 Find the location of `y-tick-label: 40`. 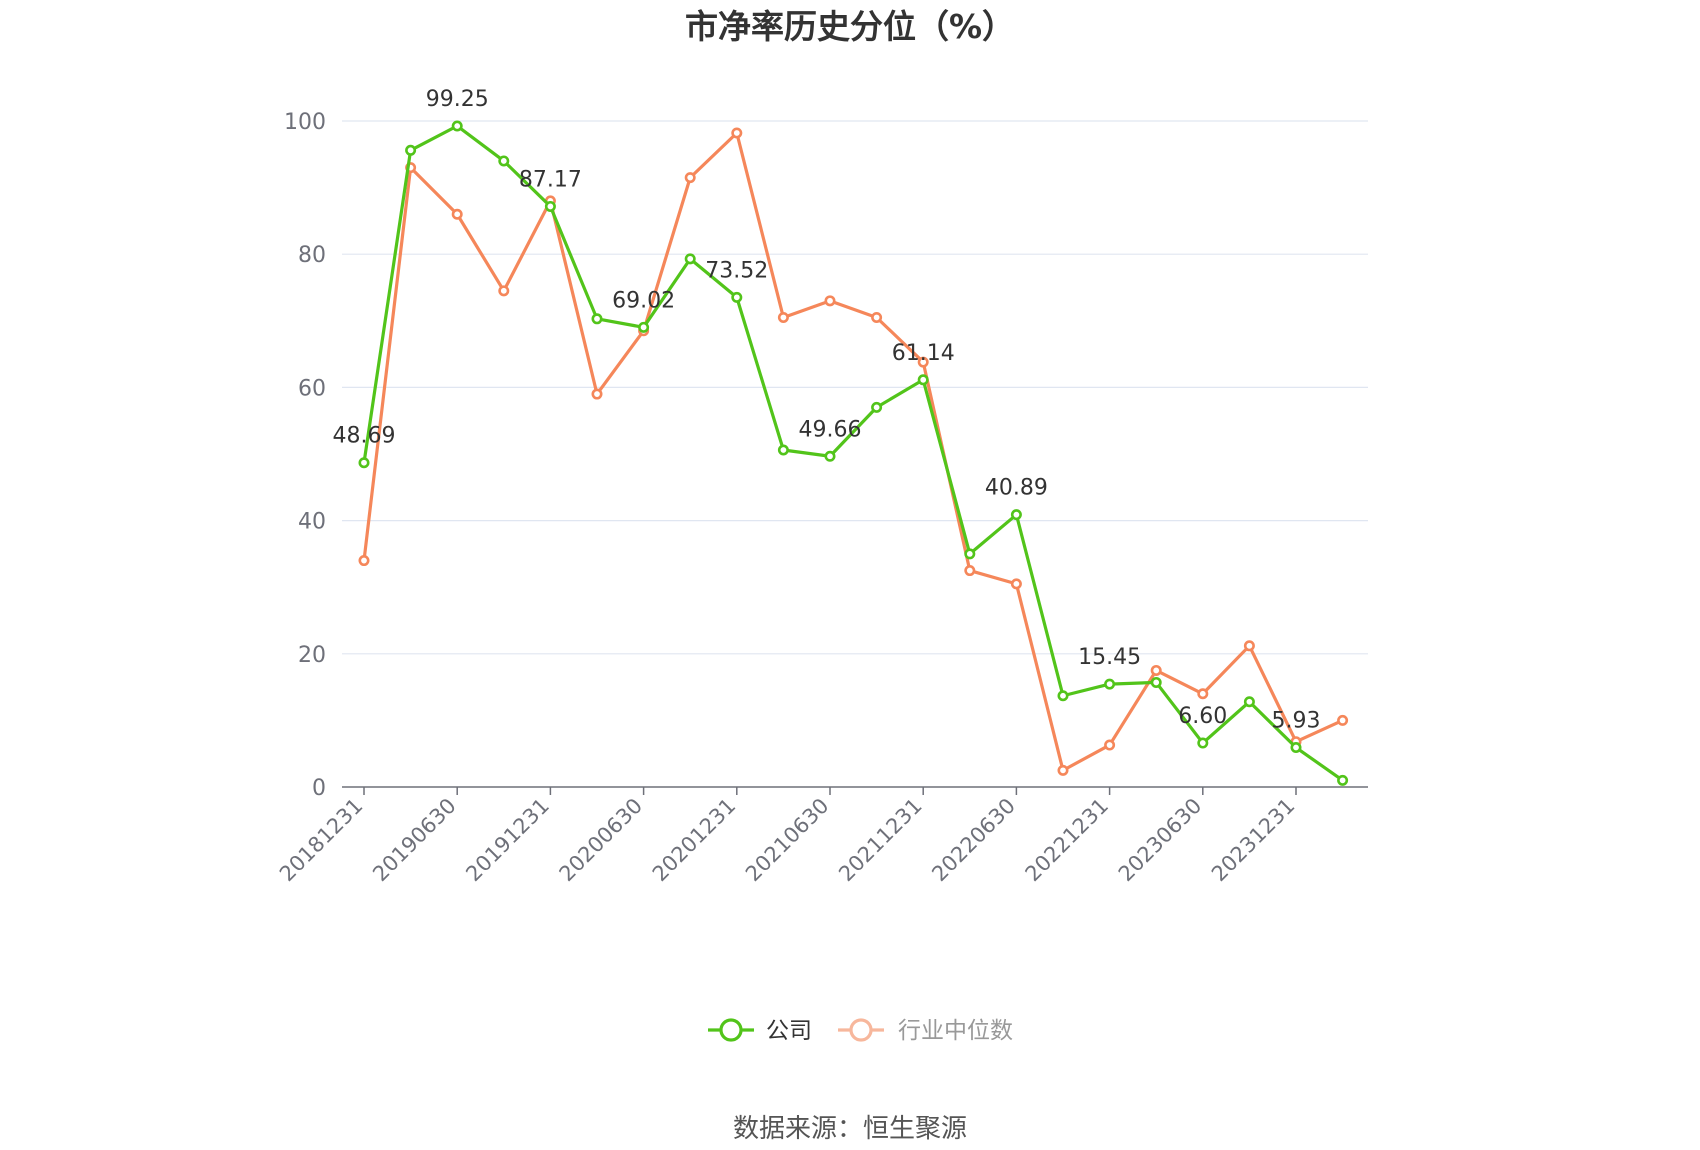

y-tick-label: 40 is located at coordinates (312, 522).